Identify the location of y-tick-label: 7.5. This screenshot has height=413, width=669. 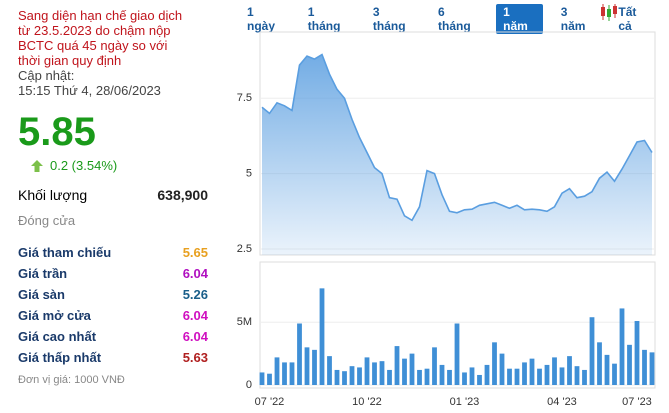
(244, 98).